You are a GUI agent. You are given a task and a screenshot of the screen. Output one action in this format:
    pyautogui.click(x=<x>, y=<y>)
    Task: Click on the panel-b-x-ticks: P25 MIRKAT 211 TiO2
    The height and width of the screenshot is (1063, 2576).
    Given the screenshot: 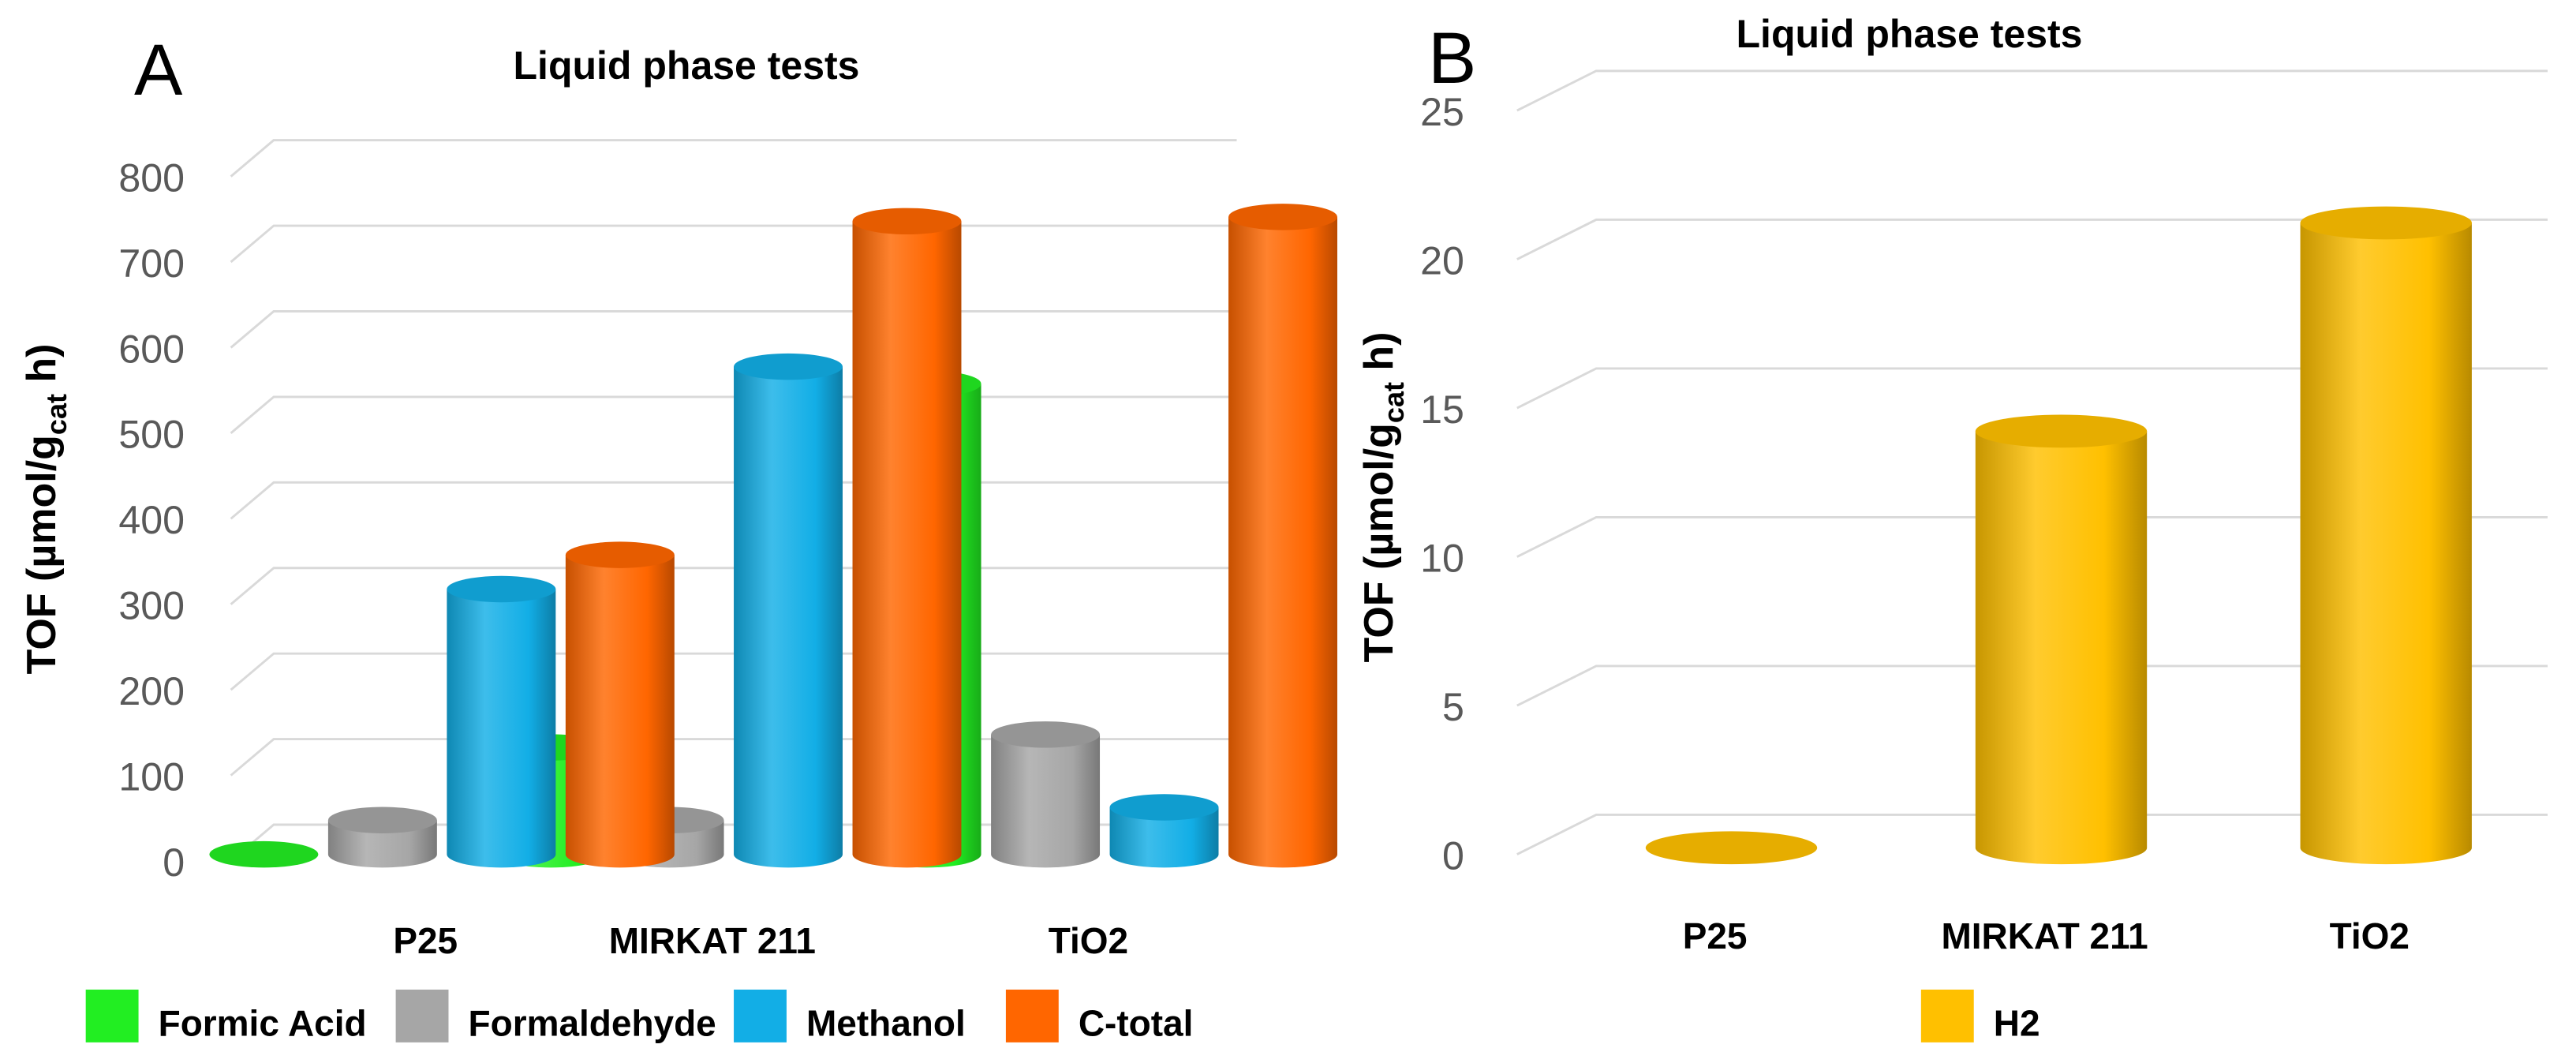 What is the action you would take?
    pyautogui.click(x=2046, y=936)
    